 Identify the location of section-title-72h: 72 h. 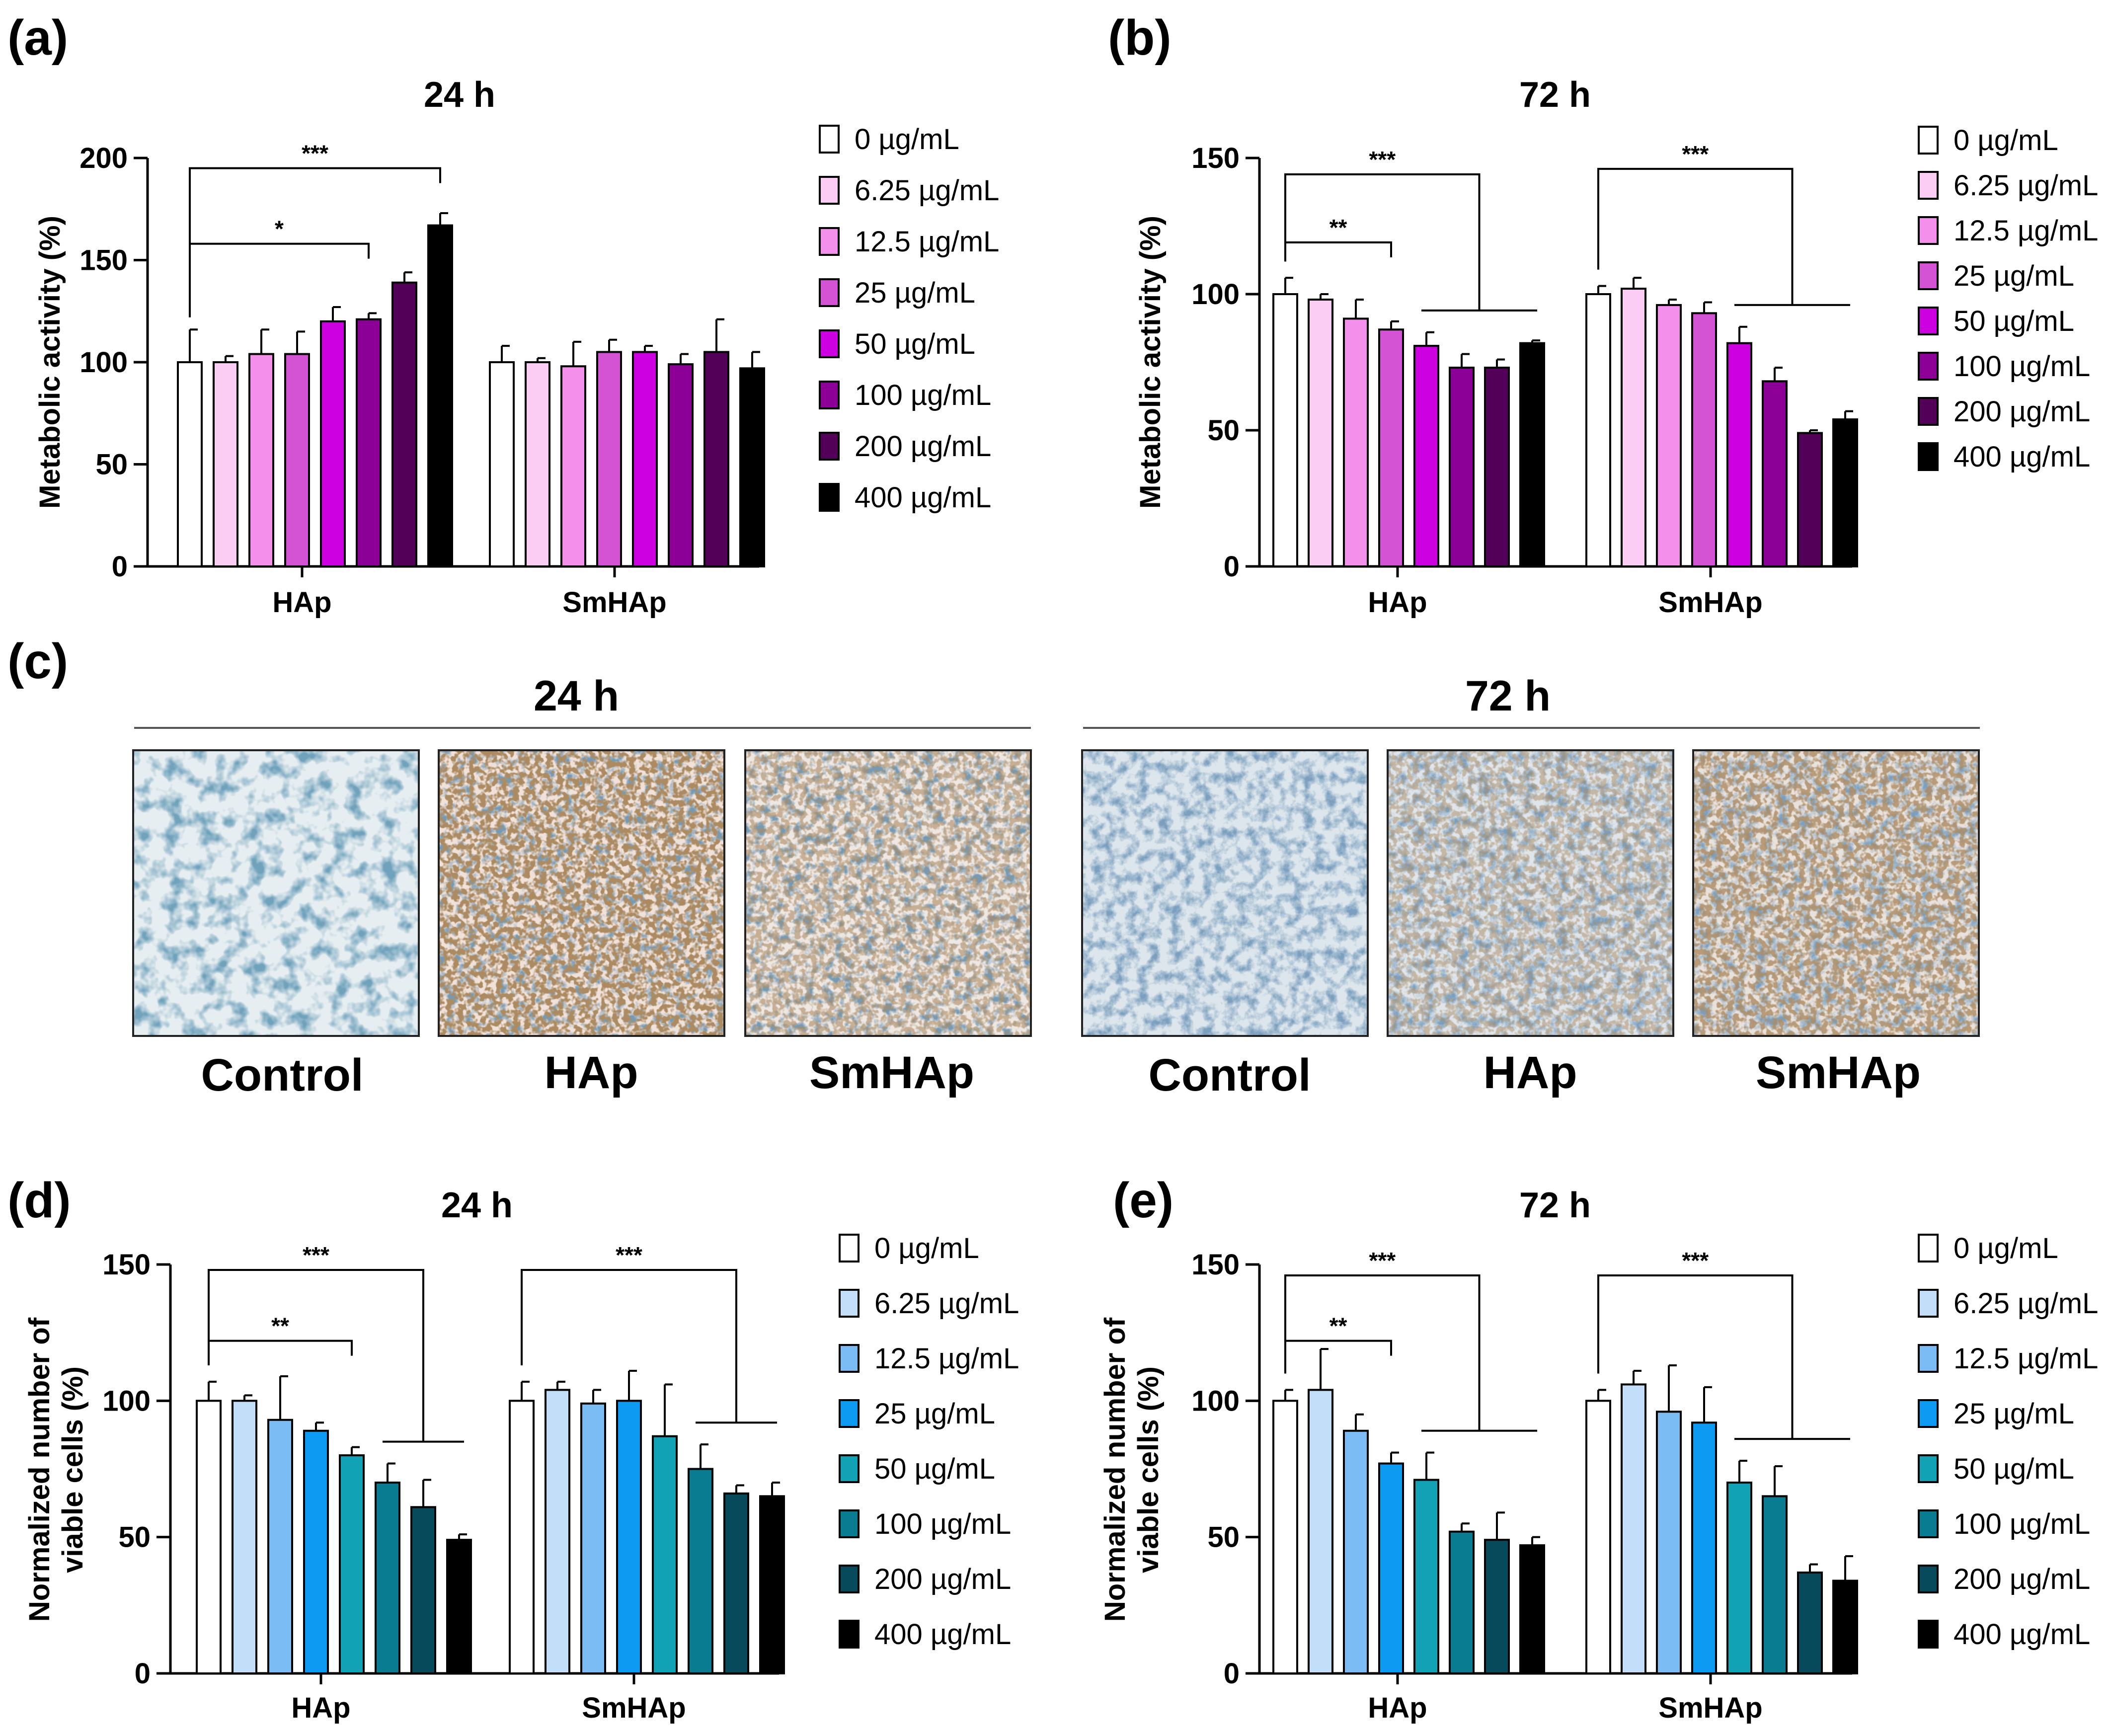
(1508, 696).